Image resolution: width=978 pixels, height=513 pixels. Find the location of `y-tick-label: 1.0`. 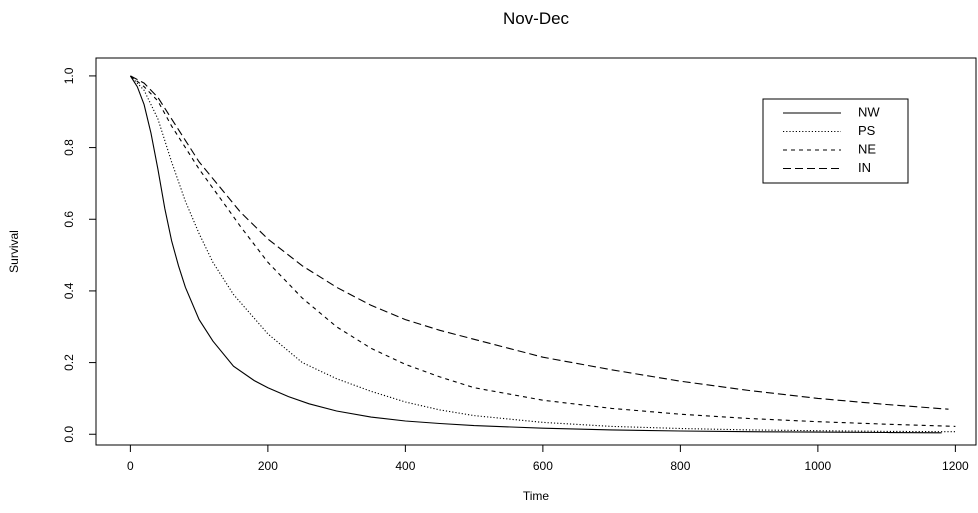

y-tick-label: 1.0 is located at coordinates (69, 75).